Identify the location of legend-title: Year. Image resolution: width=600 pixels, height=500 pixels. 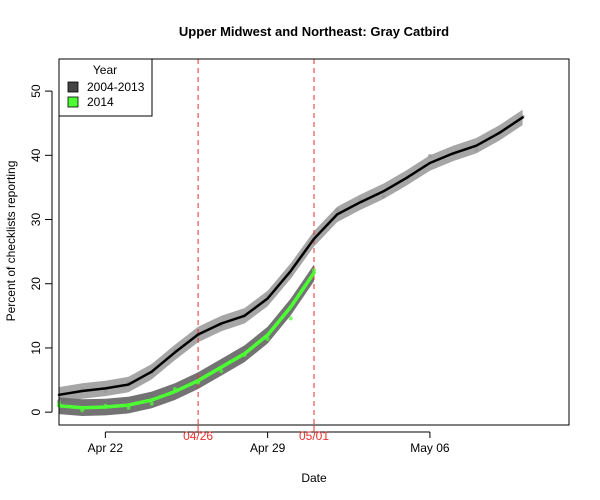
(105, 70).